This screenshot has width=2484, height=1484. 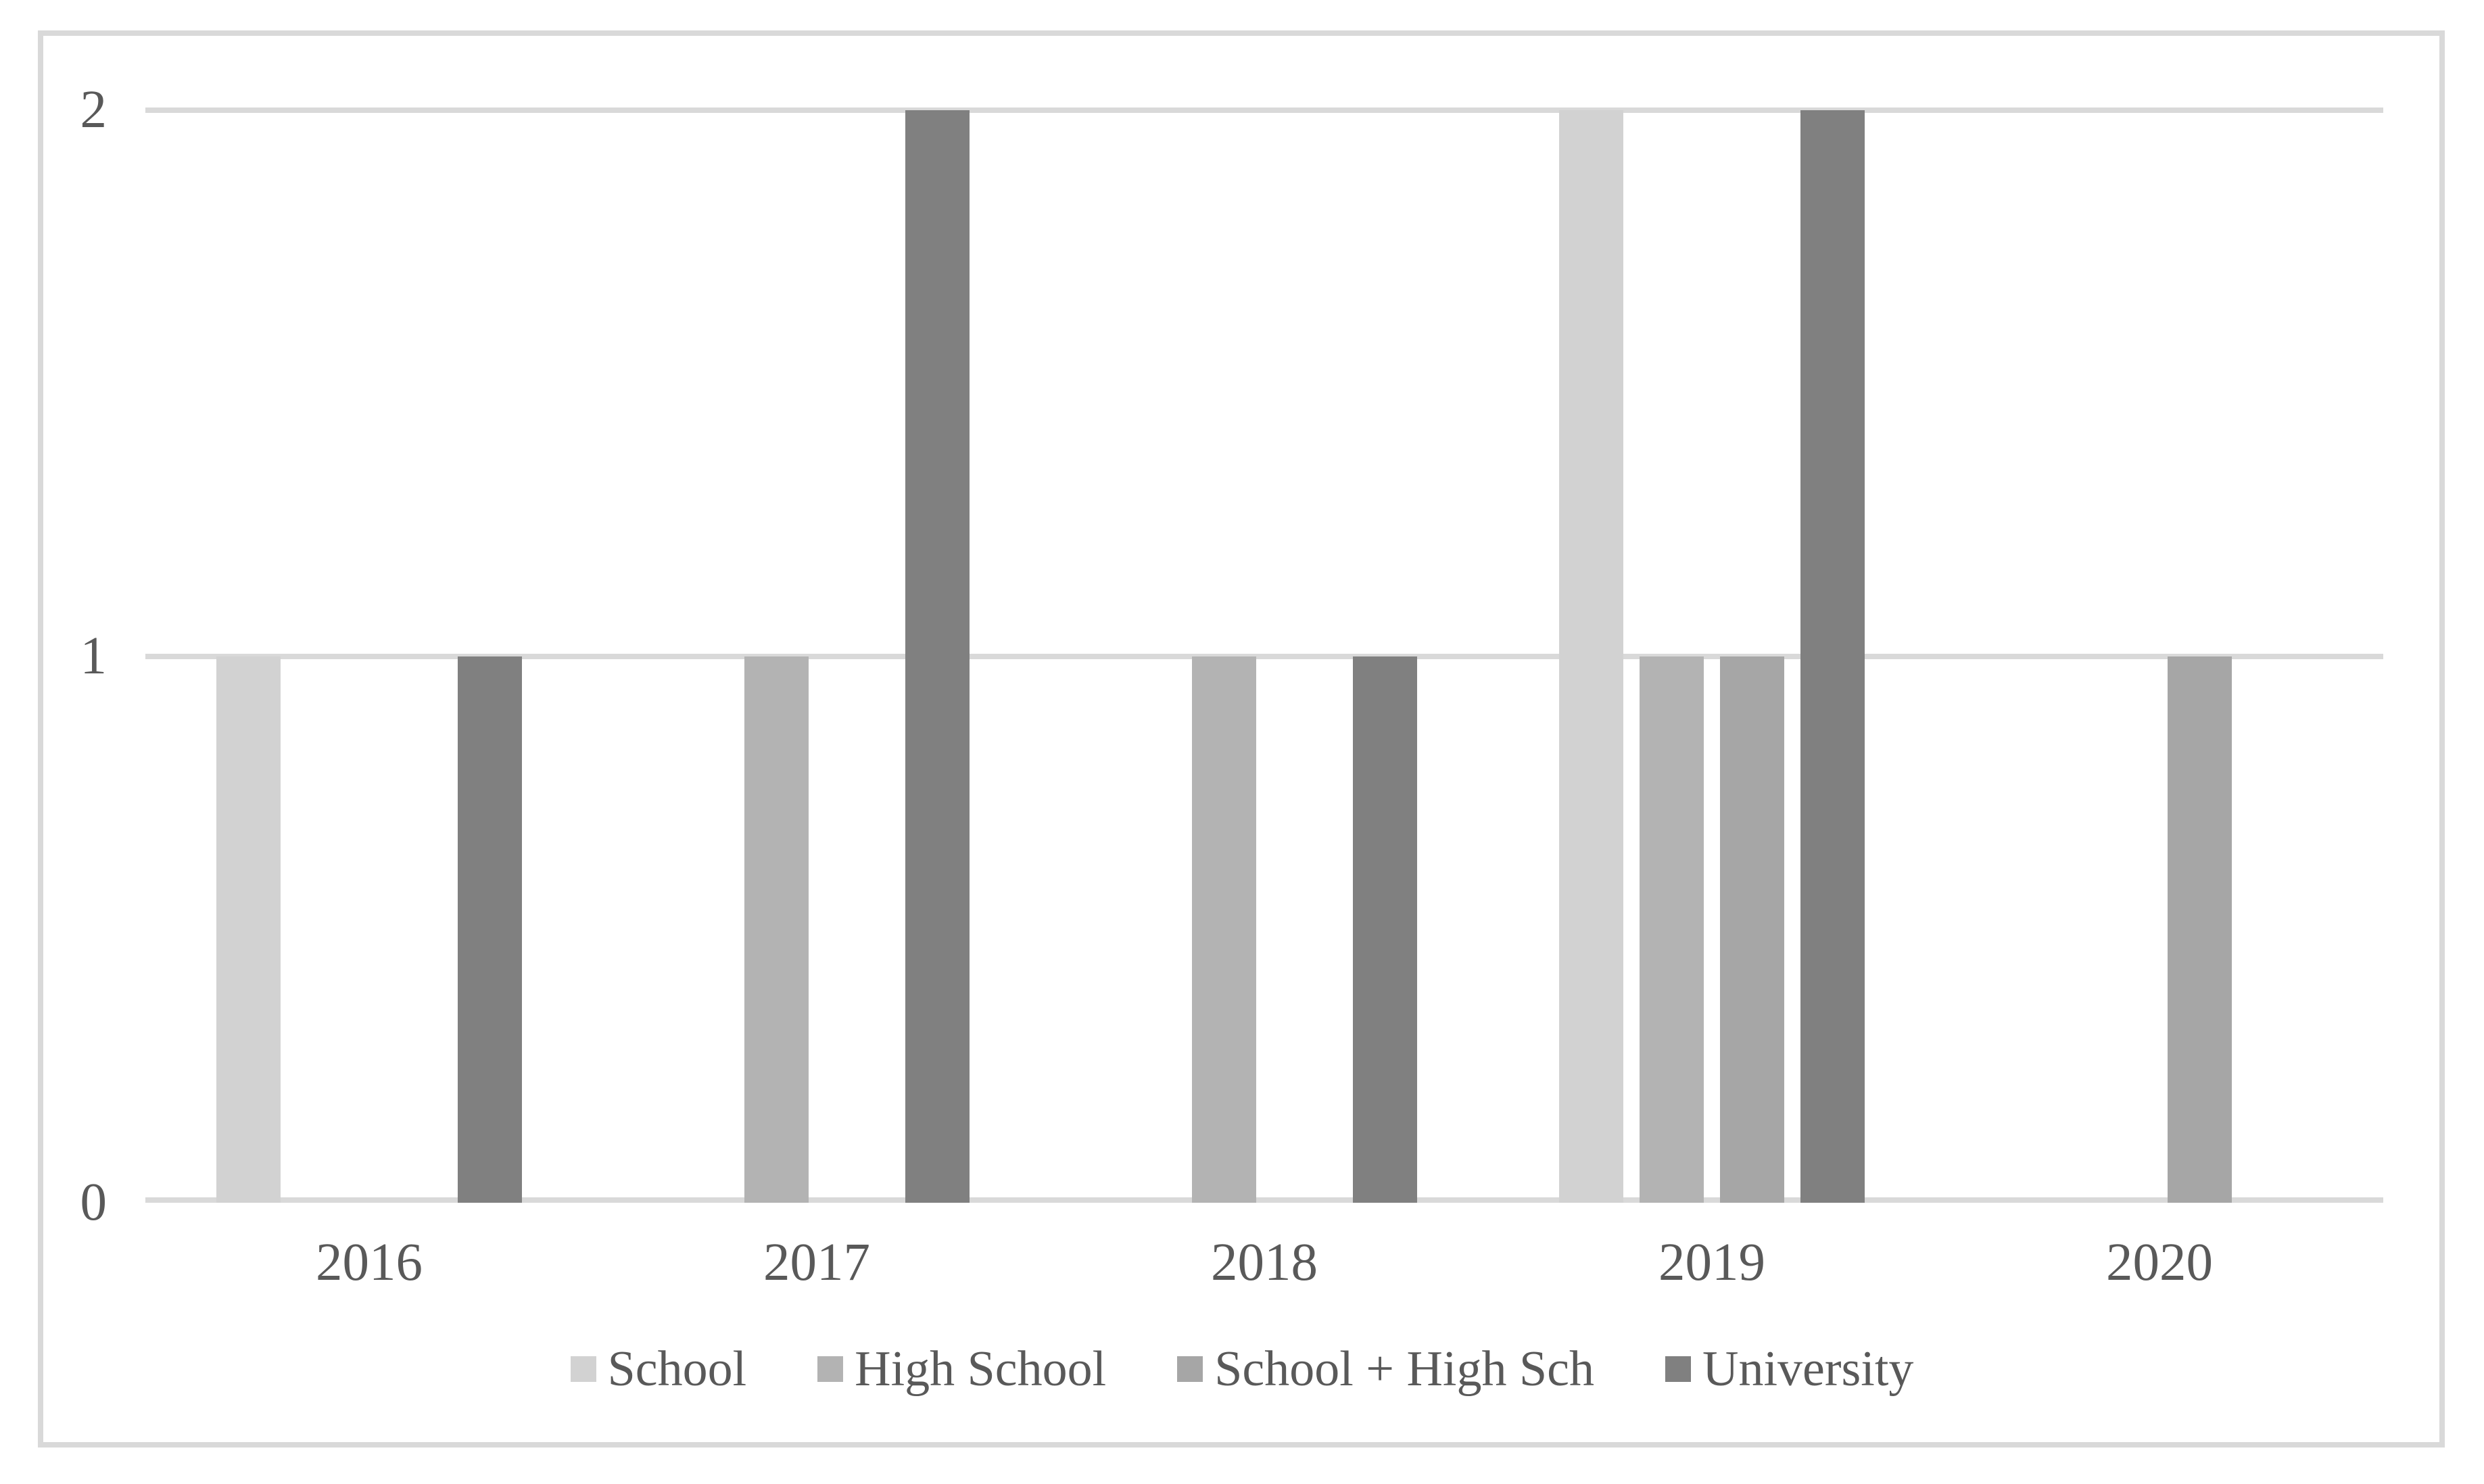 I want to click on legend-item-school: School, so click(x=658, y=1369).